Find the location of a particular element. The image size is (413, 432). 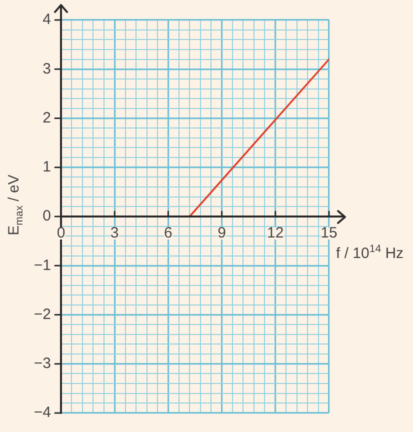

y-tick-label: 0 is located at coordinates (46, 216).